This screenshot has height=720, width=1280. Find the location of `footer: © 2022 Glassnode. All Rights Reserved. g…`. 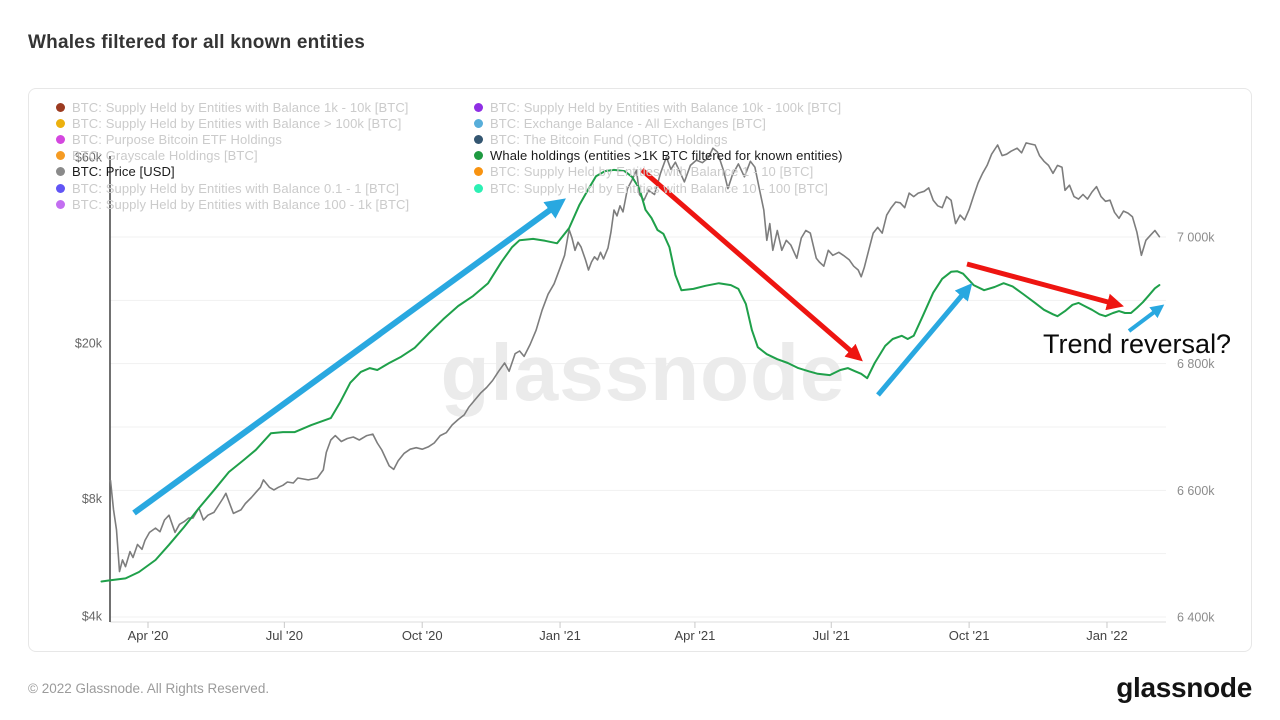

footer: © 2022 Glassnode. All Rights Reserved. g… is located at coordinates (640, 688).